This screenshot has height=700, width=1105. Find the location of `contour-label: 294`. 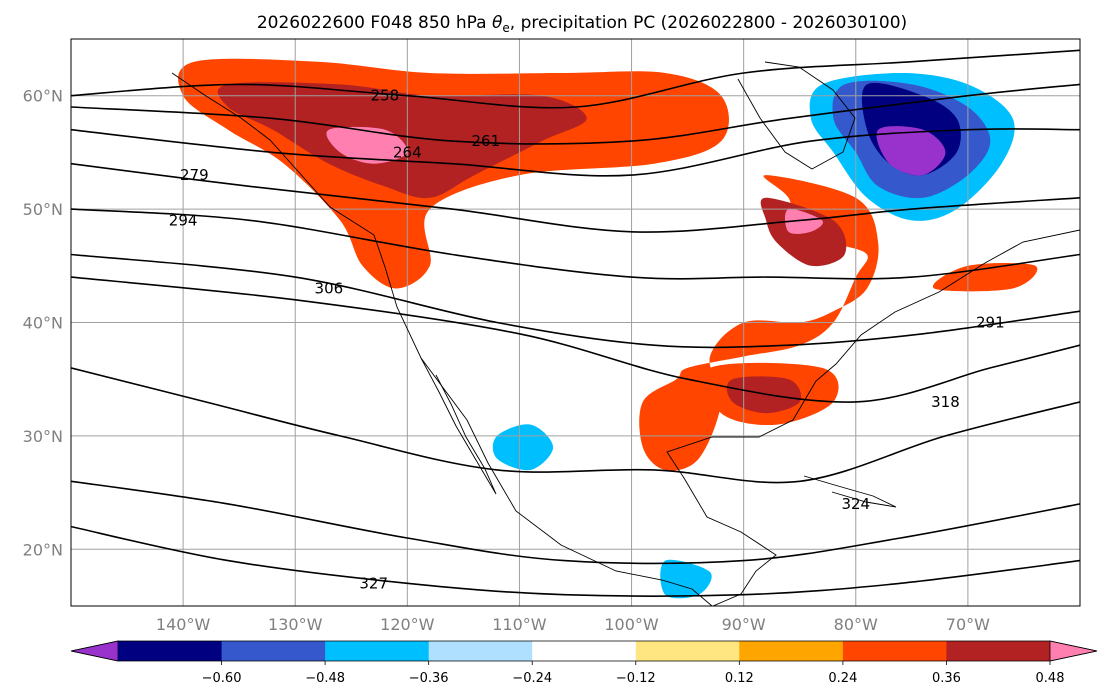

contour-label: 294 is located at coordinates (183, 220).